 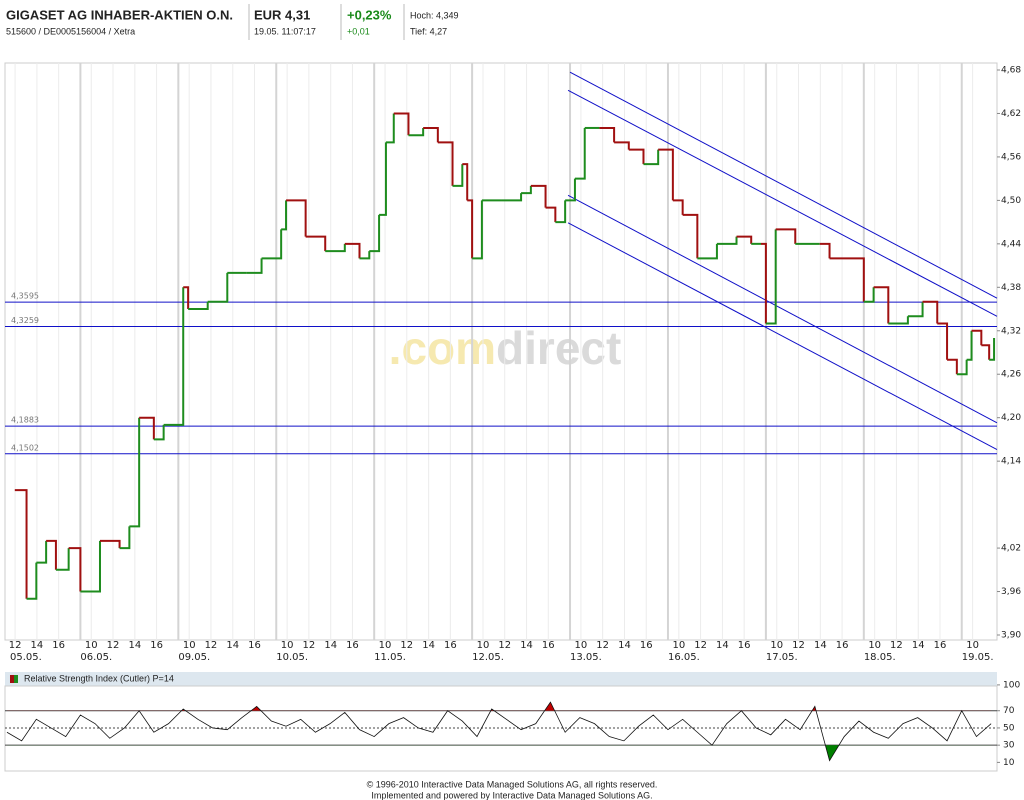 I want to click on rsi-header-bar, so click(x=501, y=679).